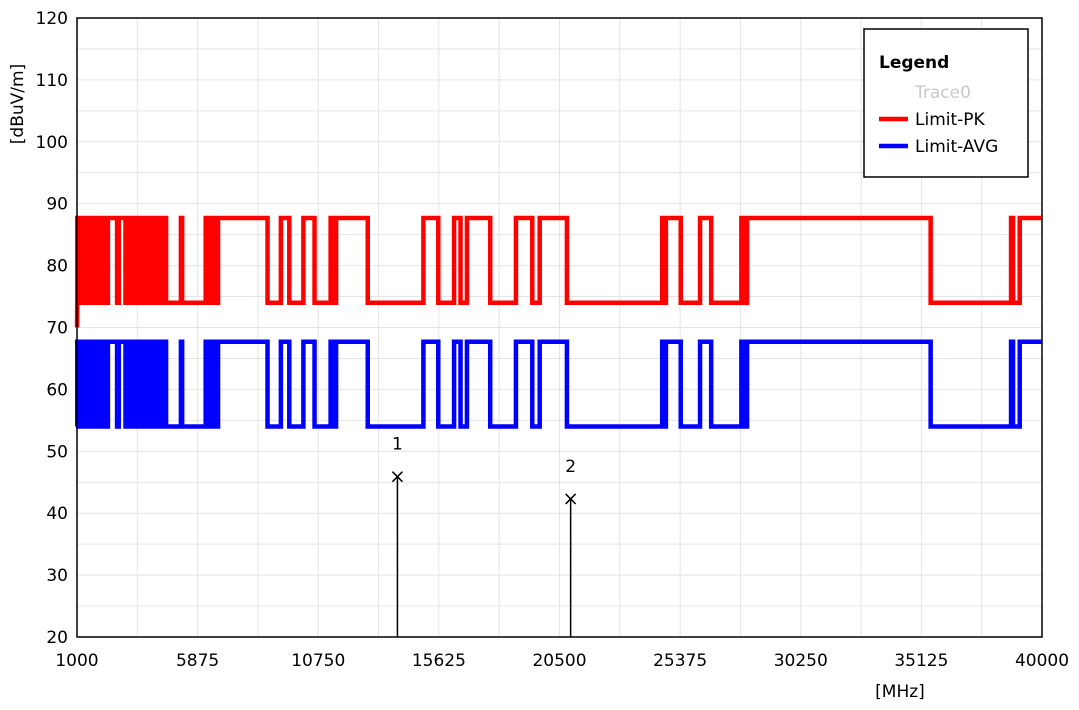  What do you see at coordinates (801, 661) in the screenshot?
I see `x-tick-label: 30250` at bounding box center [801, 661].